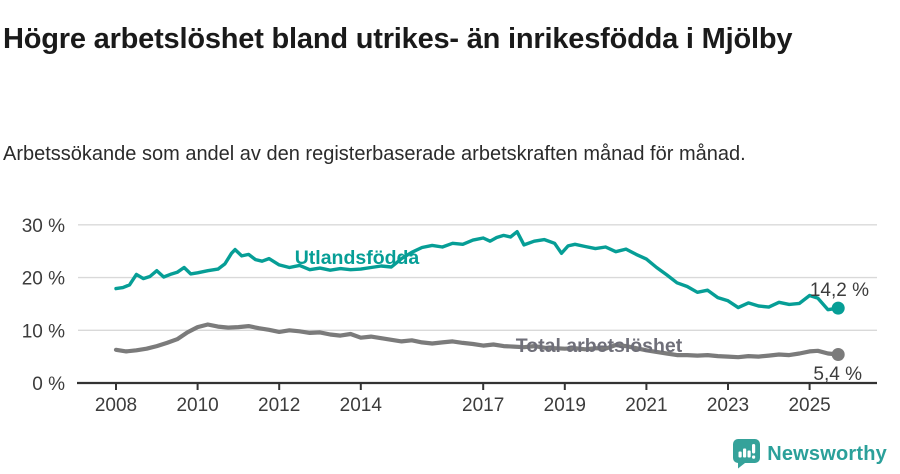  Describe the element at coordinates (279, 405) in the screenshot. I see `x-tick-label: 2012` at that location.